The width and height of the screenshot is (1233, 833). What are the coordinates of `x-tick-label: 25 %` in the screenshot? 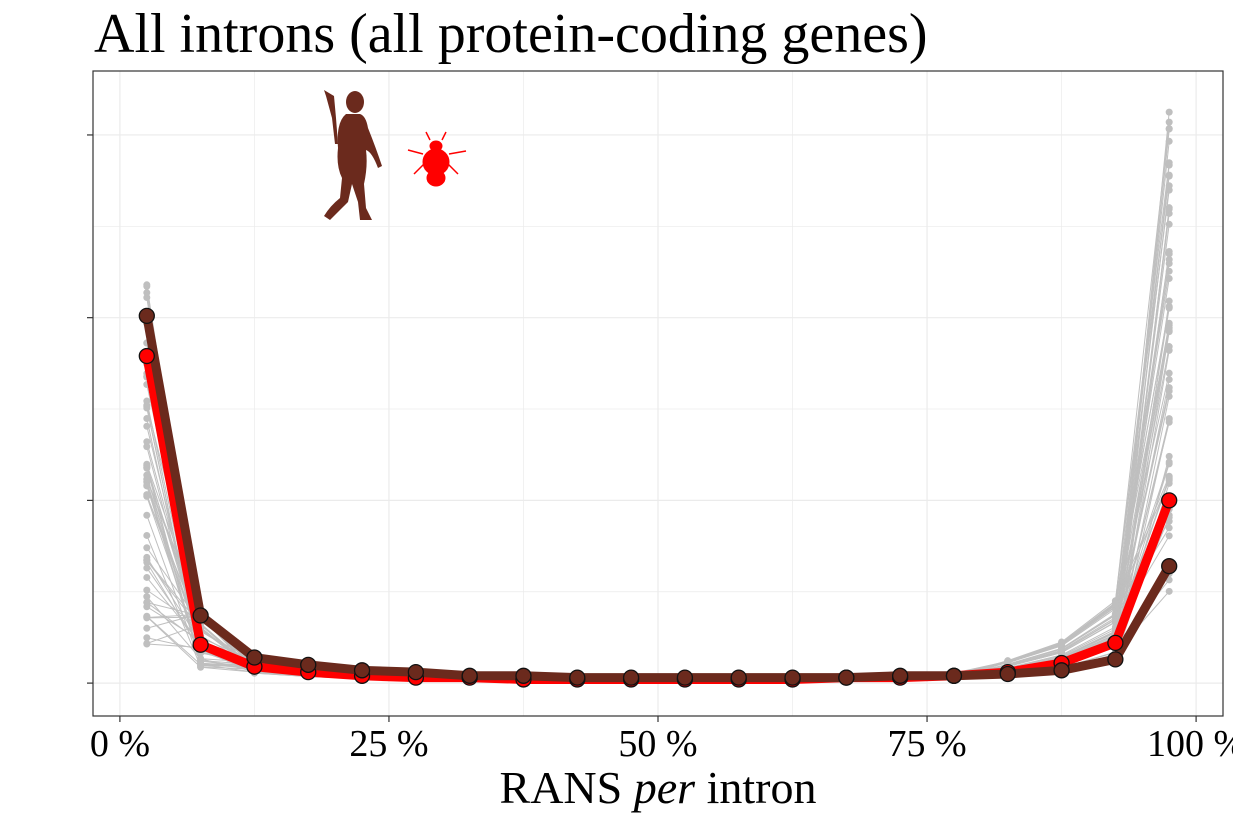 It's located at (388, 744).